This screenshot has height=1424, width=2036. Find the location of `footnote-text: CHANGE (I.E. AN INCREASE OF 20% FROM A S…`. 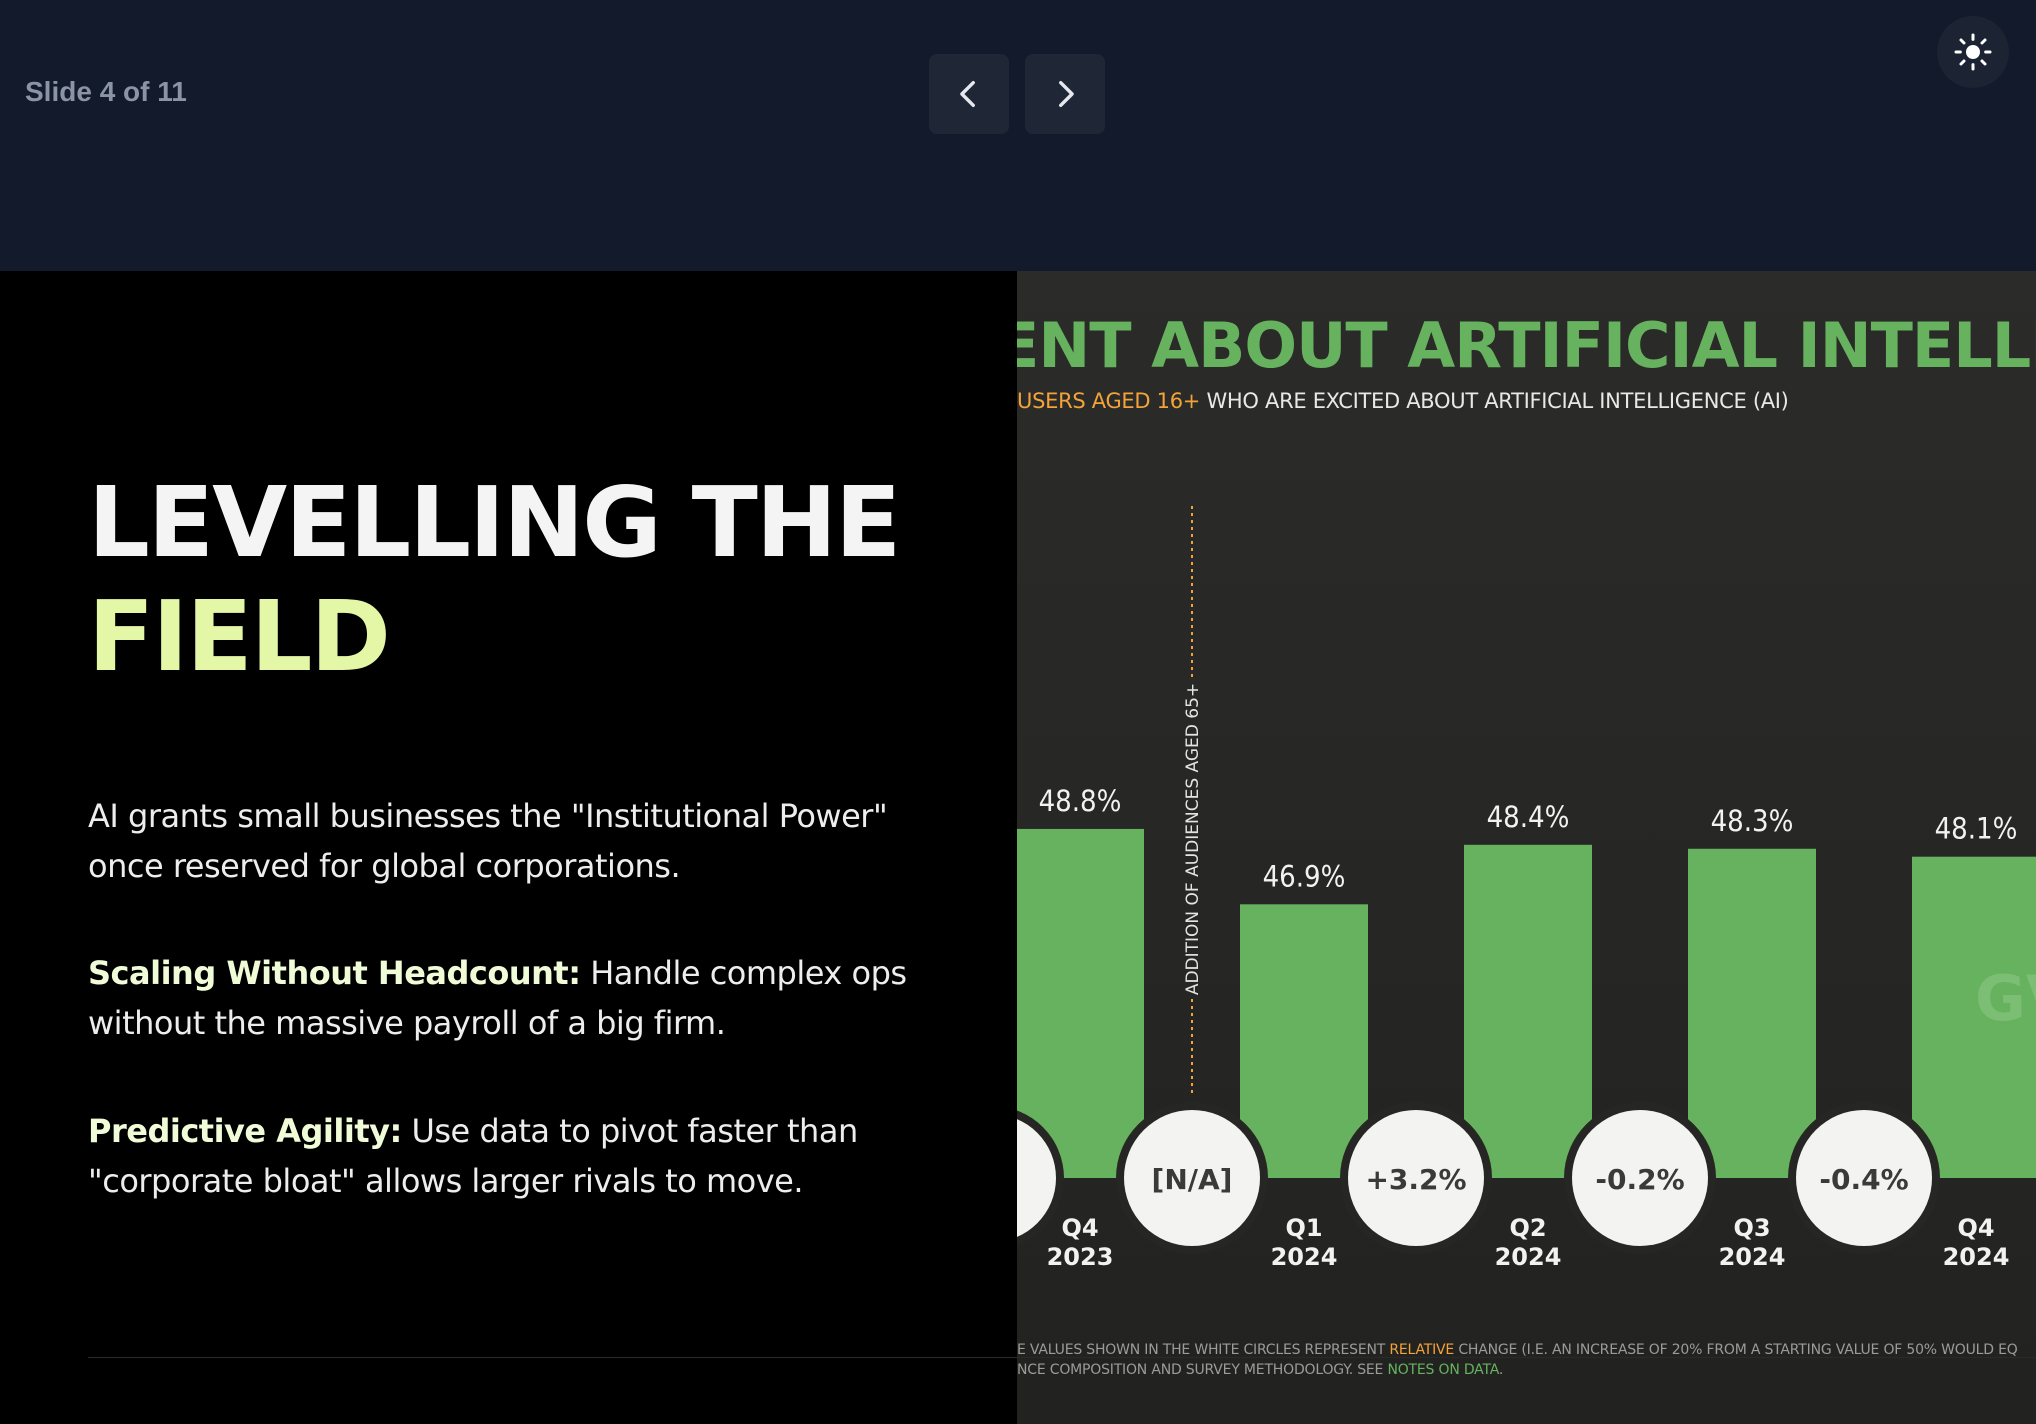

footnote-text: CHANGE (I.E. AN INCREASE OF 20% FROM A S… is located at coordinates (1736, 1350).